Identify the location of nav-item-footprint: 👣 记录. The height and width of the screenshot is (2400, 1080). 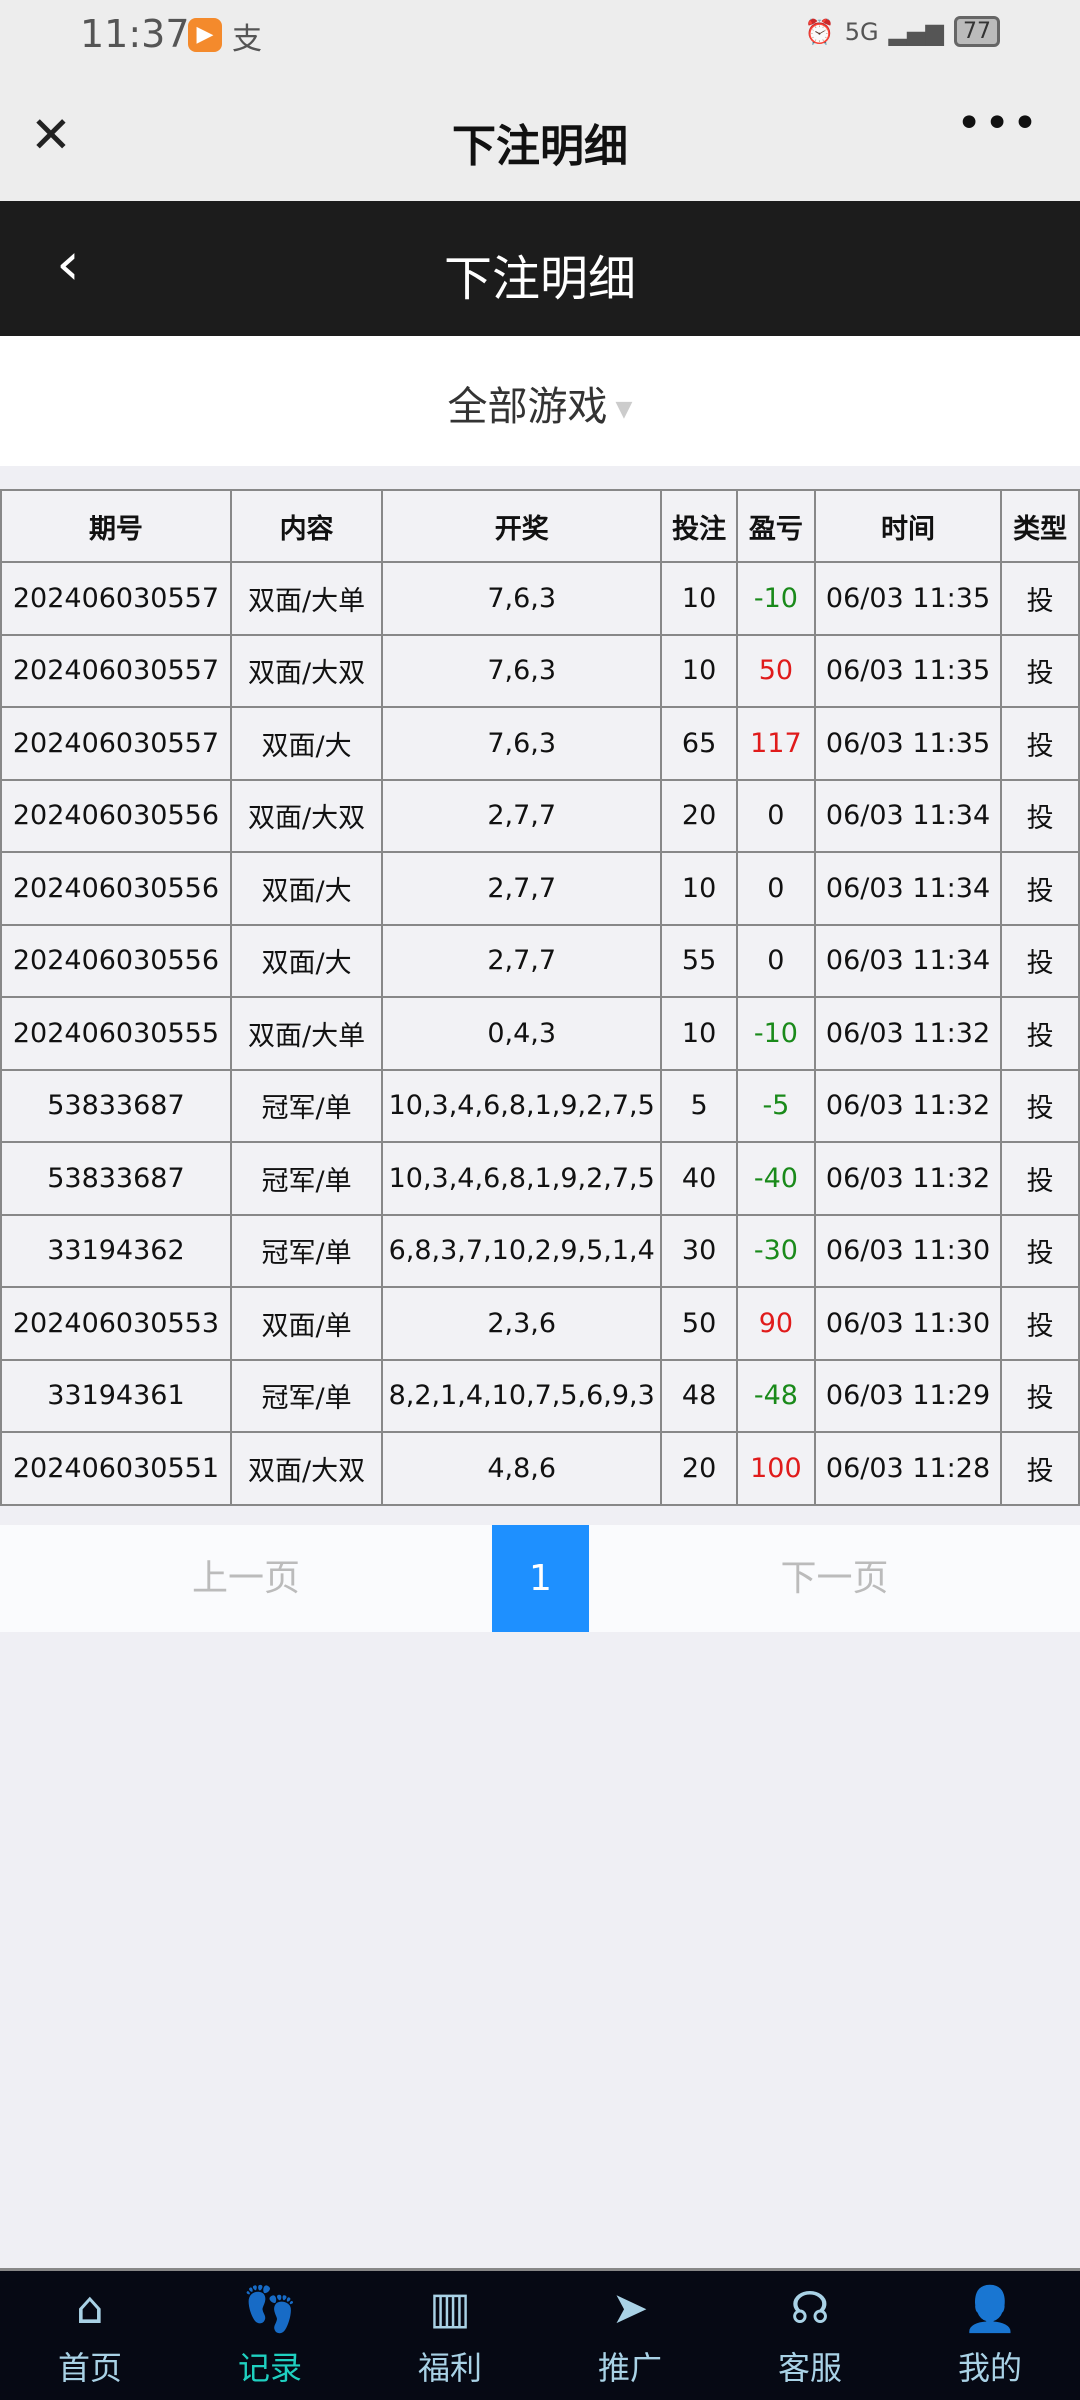
(270, 2335).